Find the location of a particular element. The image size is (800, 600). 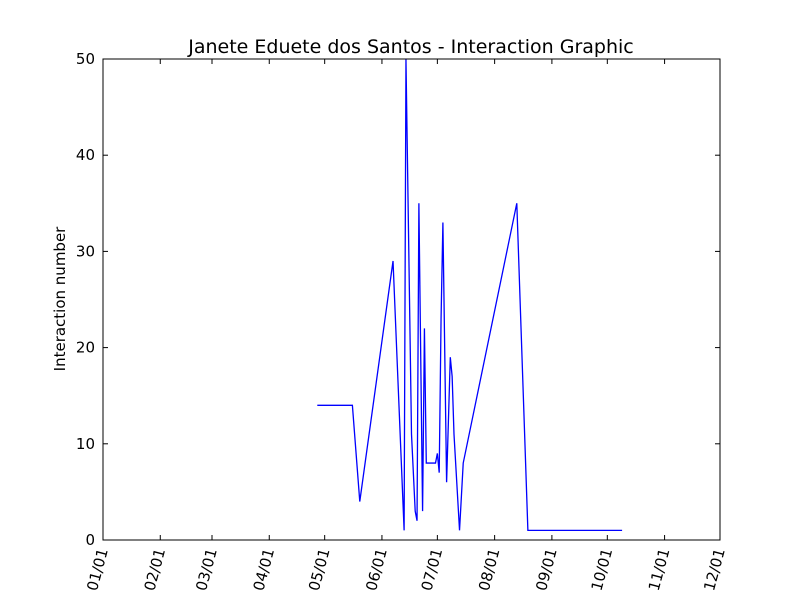

x-tick-label: 02/01 is located at coordinates (155, 569).